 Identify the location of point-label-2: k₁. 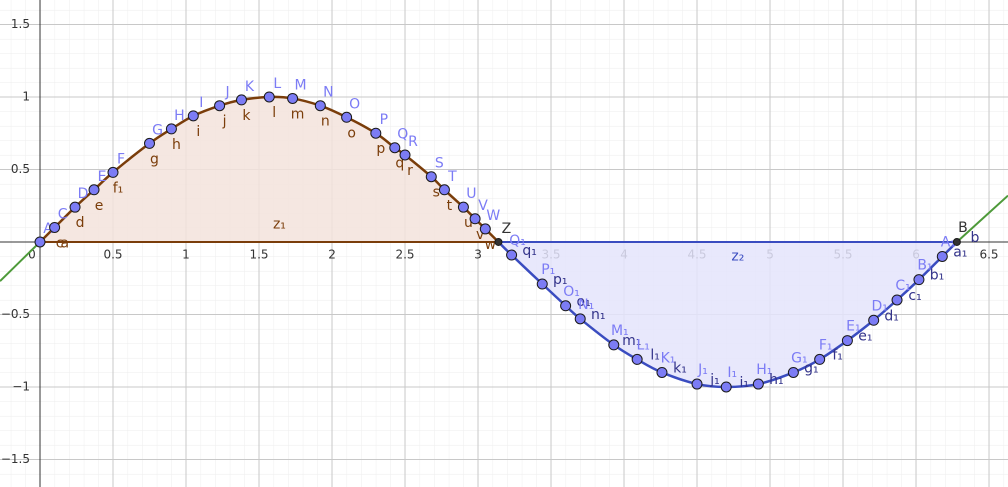
(680, 368).